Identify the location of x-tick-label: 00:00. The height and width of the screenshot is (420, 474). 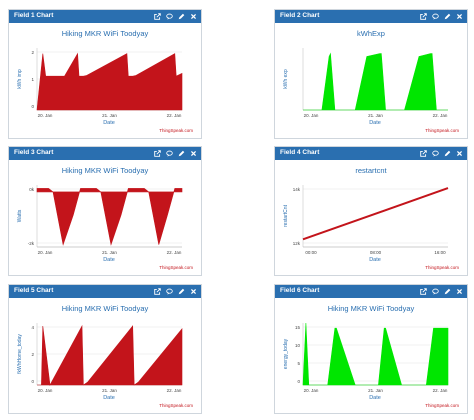
(311, 252).